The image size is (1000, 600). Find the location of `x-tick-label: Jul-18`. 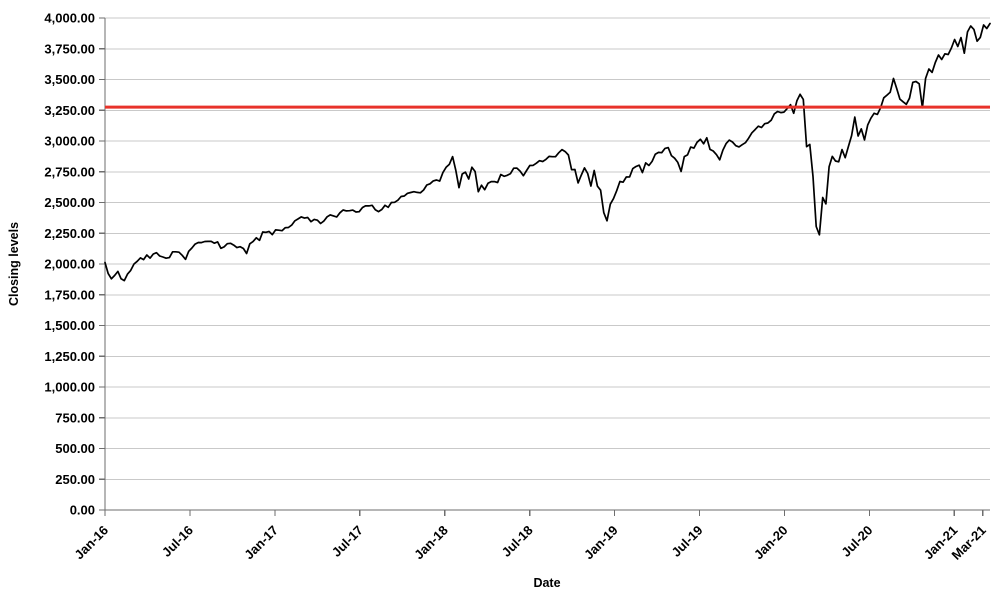

x-tick-label: Jul-18 is located at coordinates (517, 541).